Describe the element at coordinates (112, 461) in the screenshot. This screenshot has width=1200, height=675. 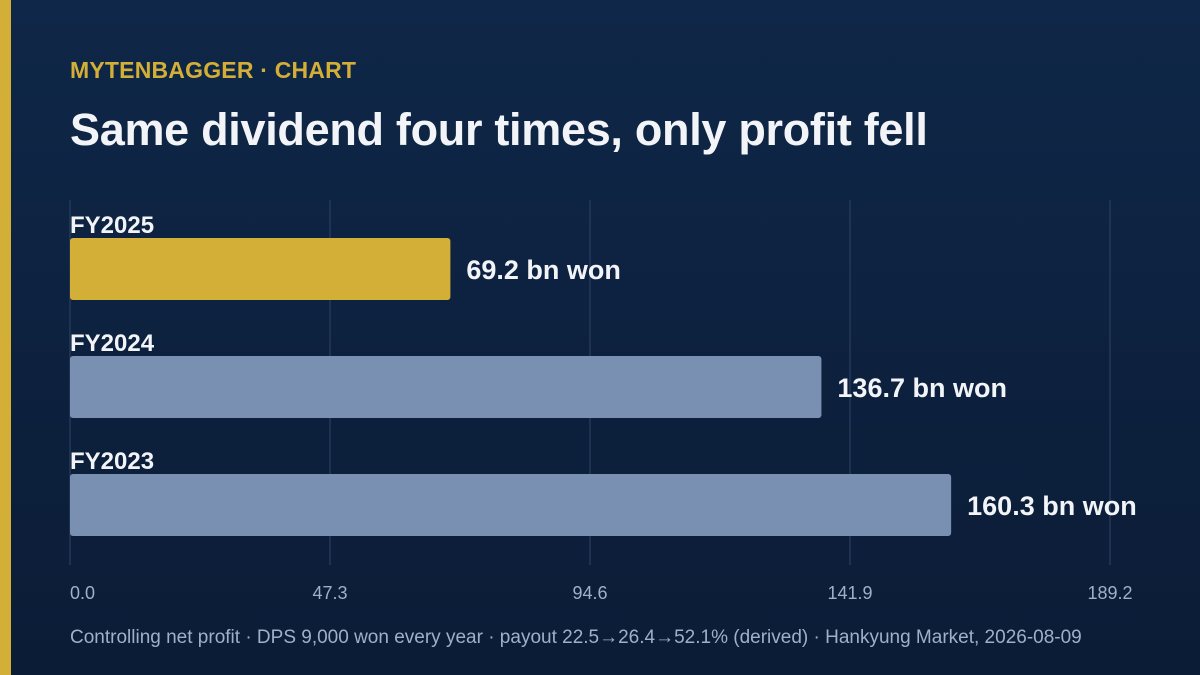
I see `category-label: FY2023` at that location.